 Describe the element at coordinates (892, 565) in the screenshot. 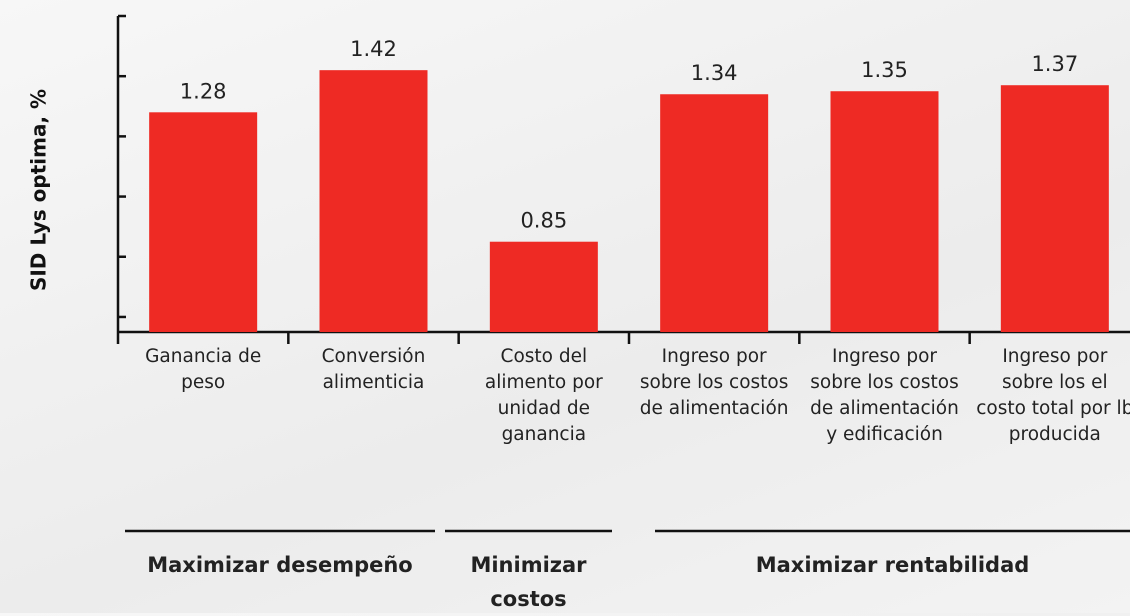

I see `group-label: Maximizar rentabilidad` at that location.